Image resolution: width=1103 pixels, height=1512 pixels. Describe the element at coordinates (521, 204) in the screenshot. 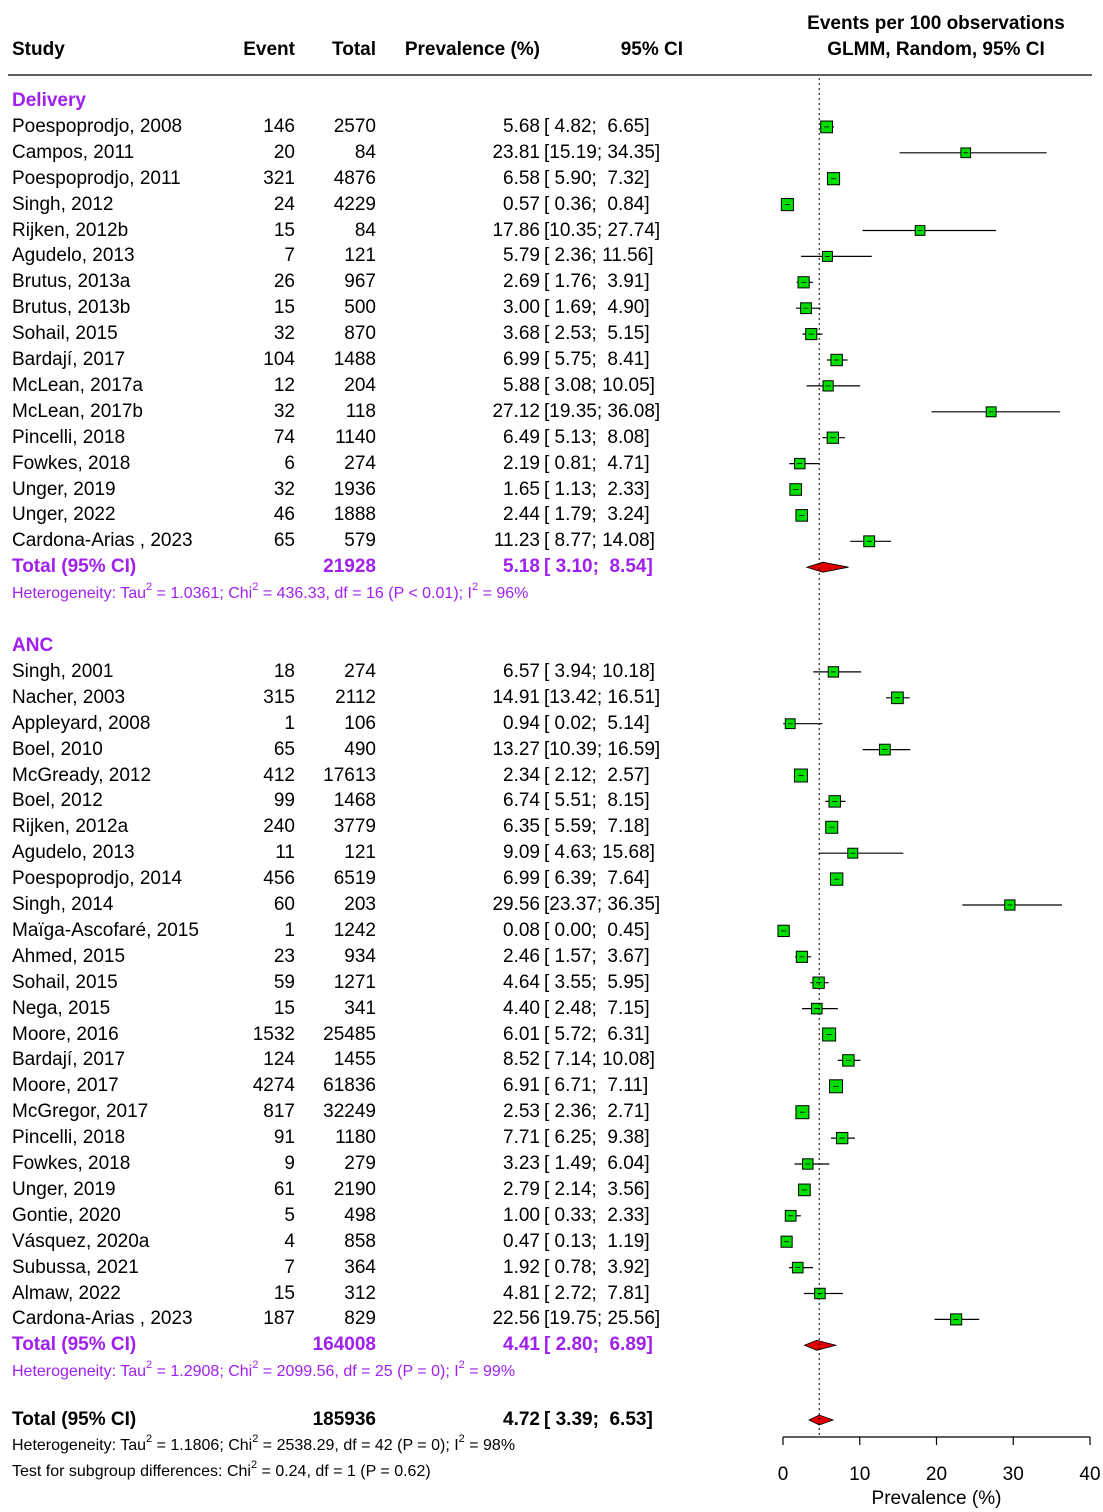

I see `study-prevalence: 0.57` at that location.